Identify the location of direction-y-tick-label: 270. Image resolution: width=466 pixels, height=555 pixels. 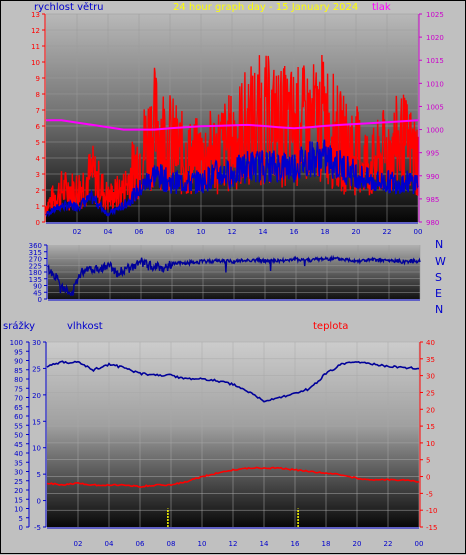
(35, 260).